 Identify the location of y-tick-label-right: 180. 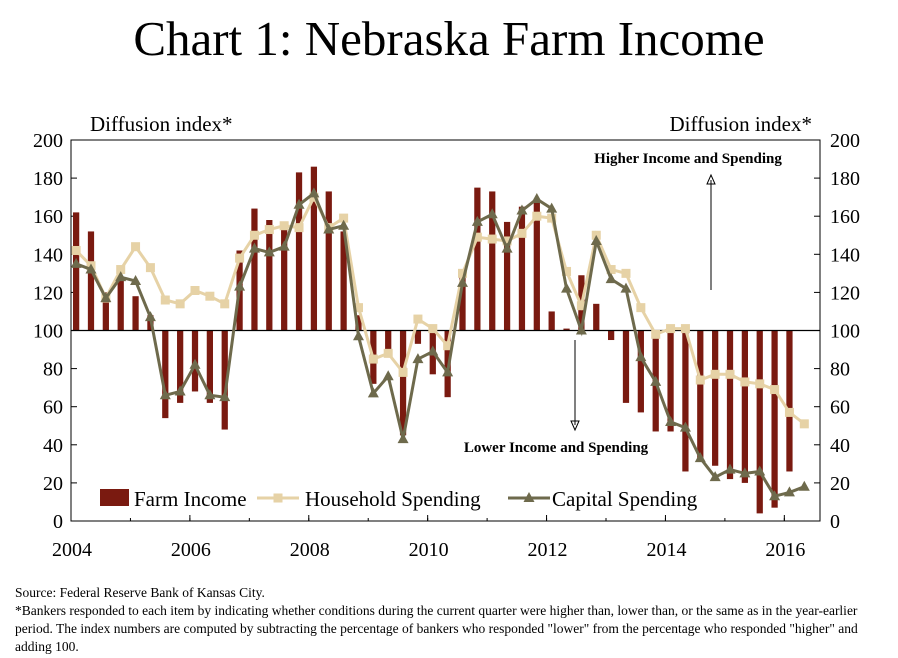
(845, 179).